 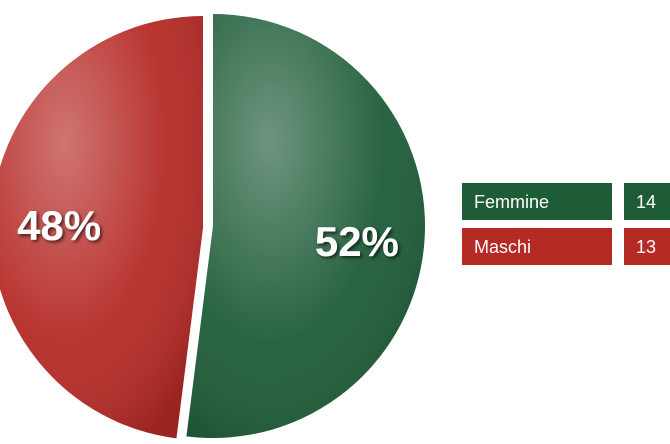 I want to click on legend-label: Femmine, so click(x=511, y=202).